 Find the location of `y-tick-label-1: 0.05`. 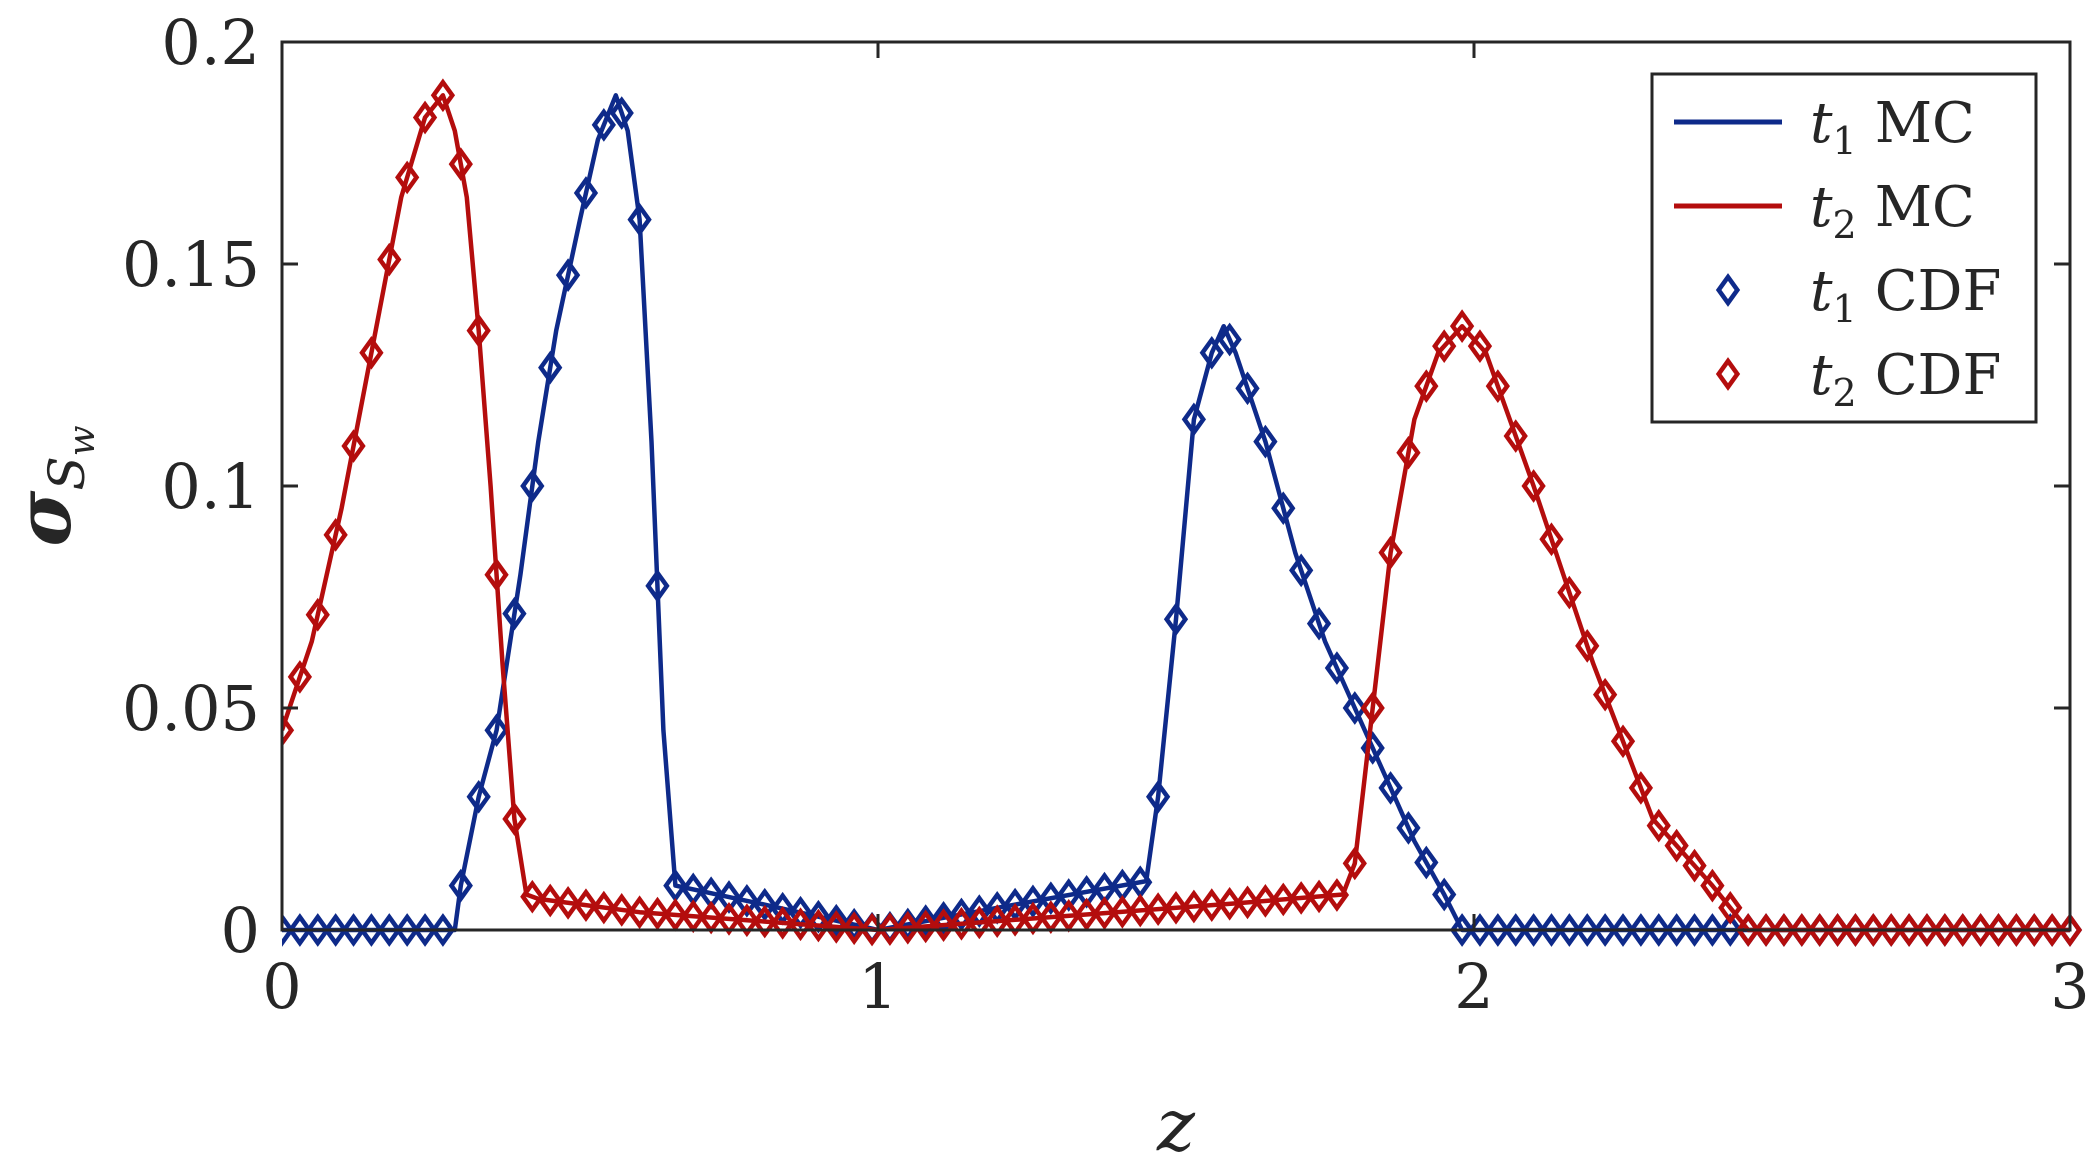

y-tick-label-1: 0.05 is located at coordinates (191, 708).